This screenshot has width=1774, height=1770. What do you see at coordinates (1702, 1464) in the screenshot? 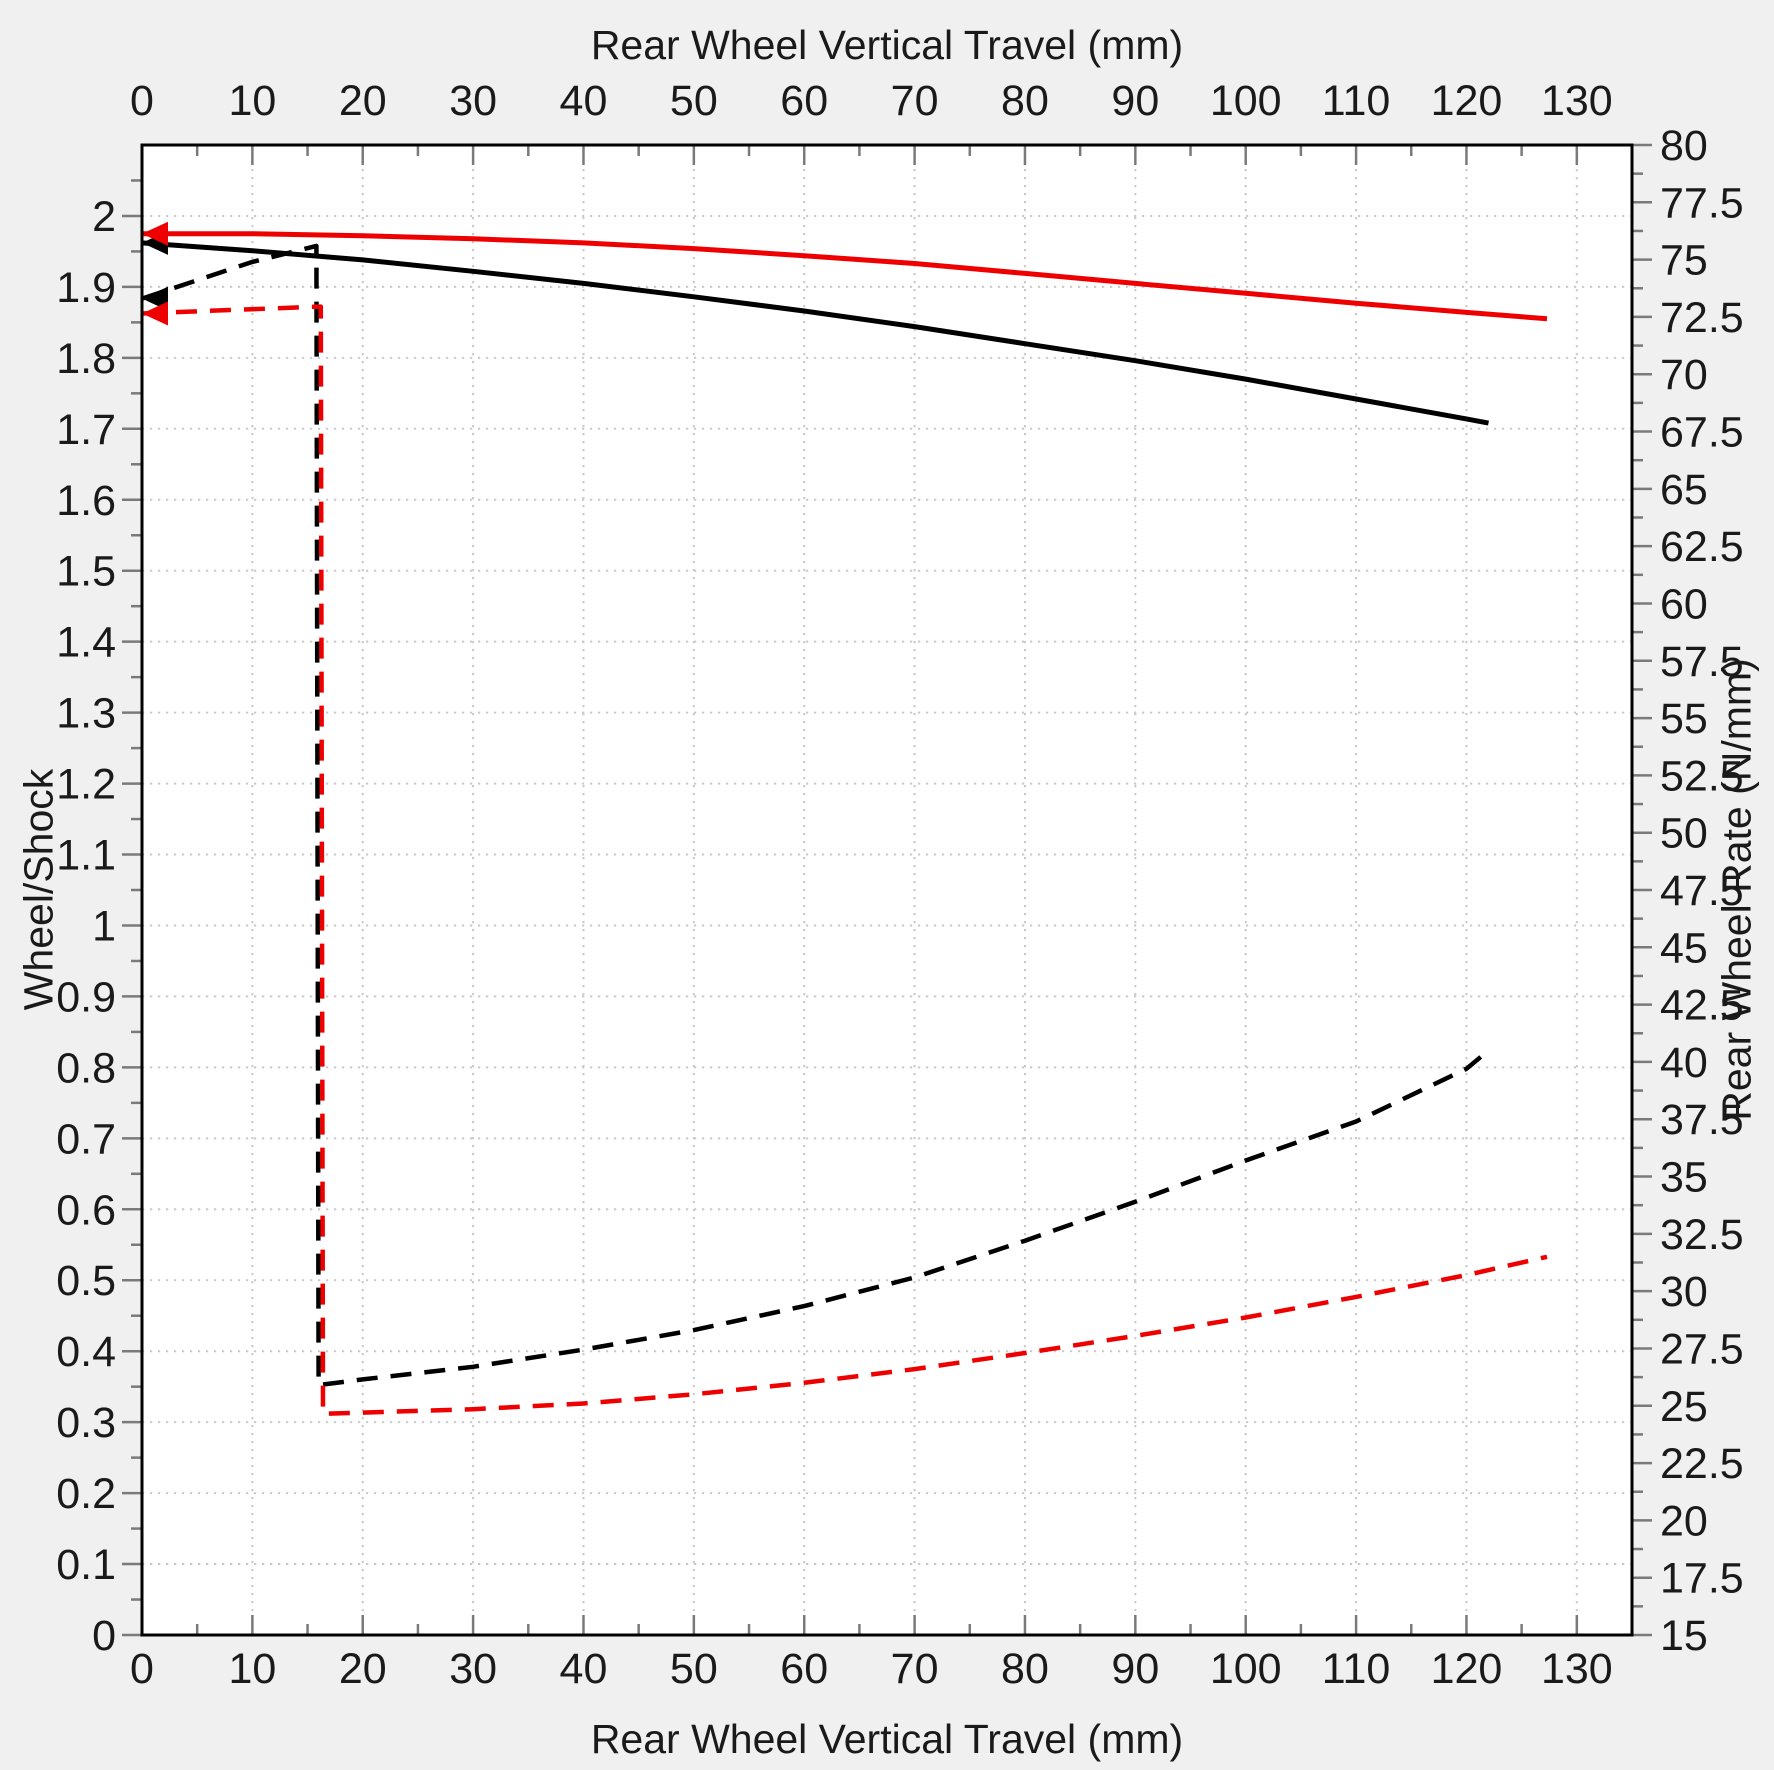
I see `y-right-tick-label: 22.5` at bounding box center [1702, 1464].